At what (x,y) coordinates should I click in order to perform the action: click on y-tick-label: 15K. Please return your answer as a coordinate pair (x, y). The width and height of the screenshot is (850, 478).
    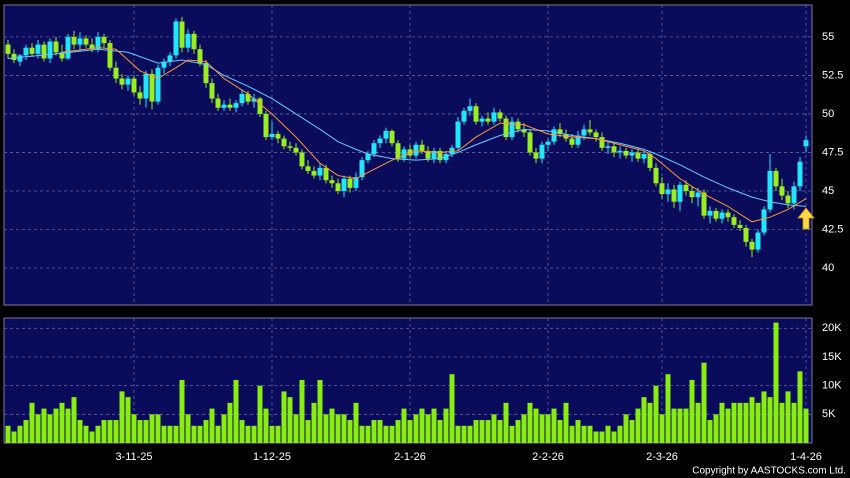
    Looking at the image, I should click on (832, 357).